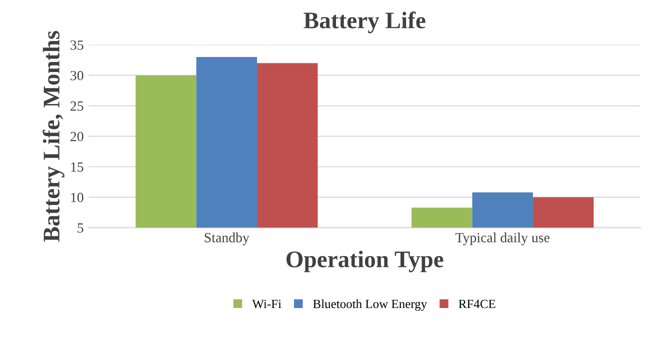  I want to click on x-tick-label: Standby, so click(227, 239).